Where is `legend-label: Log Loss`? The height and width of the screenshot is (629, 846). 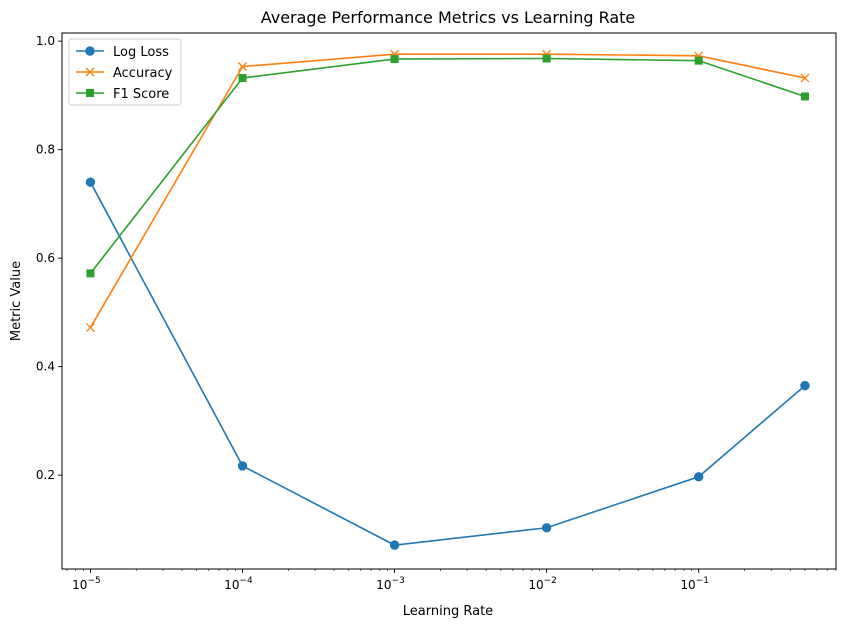
legend-label: Log Loss is located at coordinates (141, 52).